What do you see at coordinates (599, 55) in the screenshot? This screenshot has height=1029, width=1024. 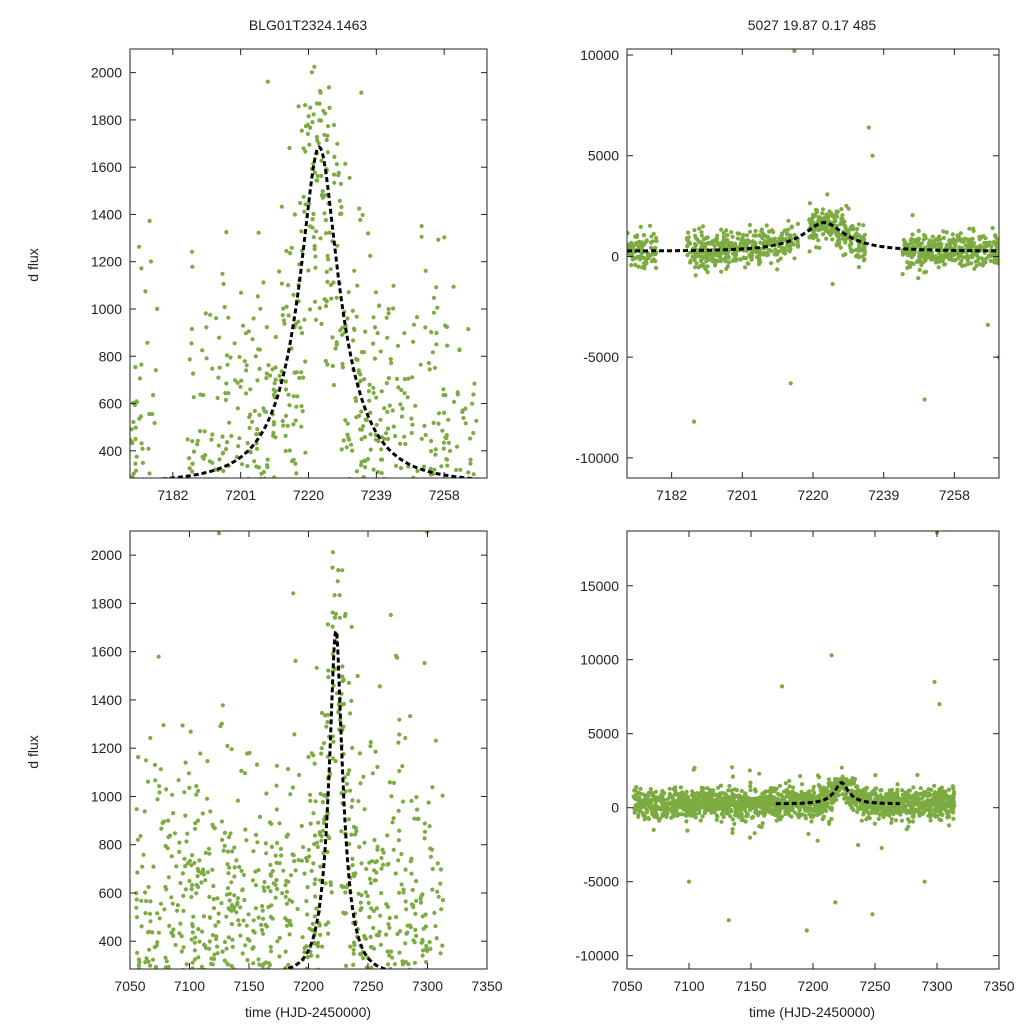 I see `y-tick-label: 10000` at bounding box center [599, 55].